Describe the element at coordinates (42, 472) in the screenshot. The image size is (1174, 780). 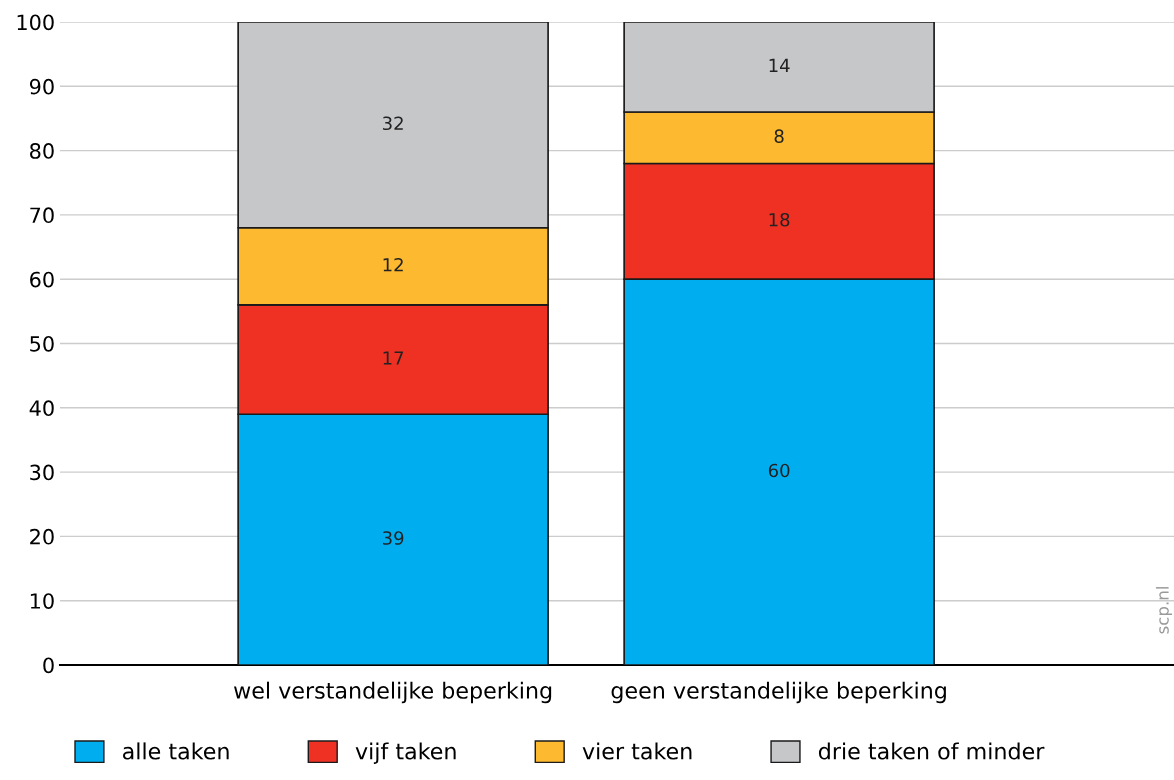
I see `y-tick-label: 30` at that location.